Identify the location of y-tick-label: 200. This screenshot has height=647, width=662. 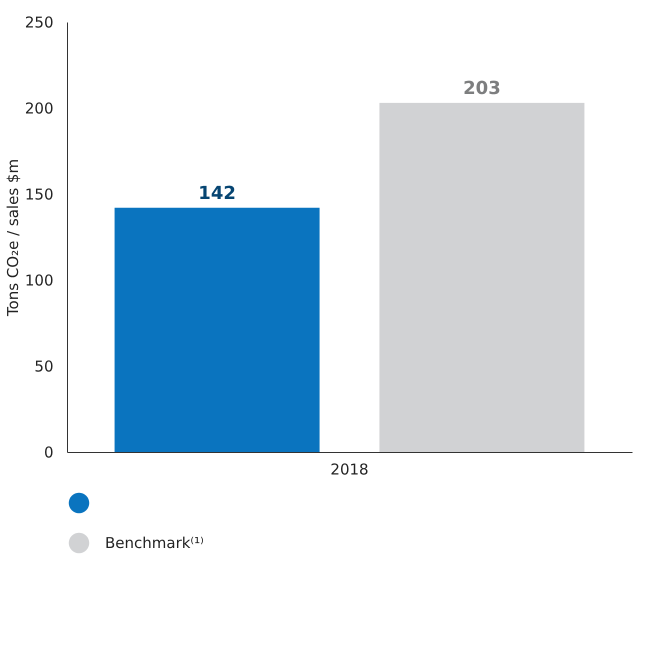
(39, 109).